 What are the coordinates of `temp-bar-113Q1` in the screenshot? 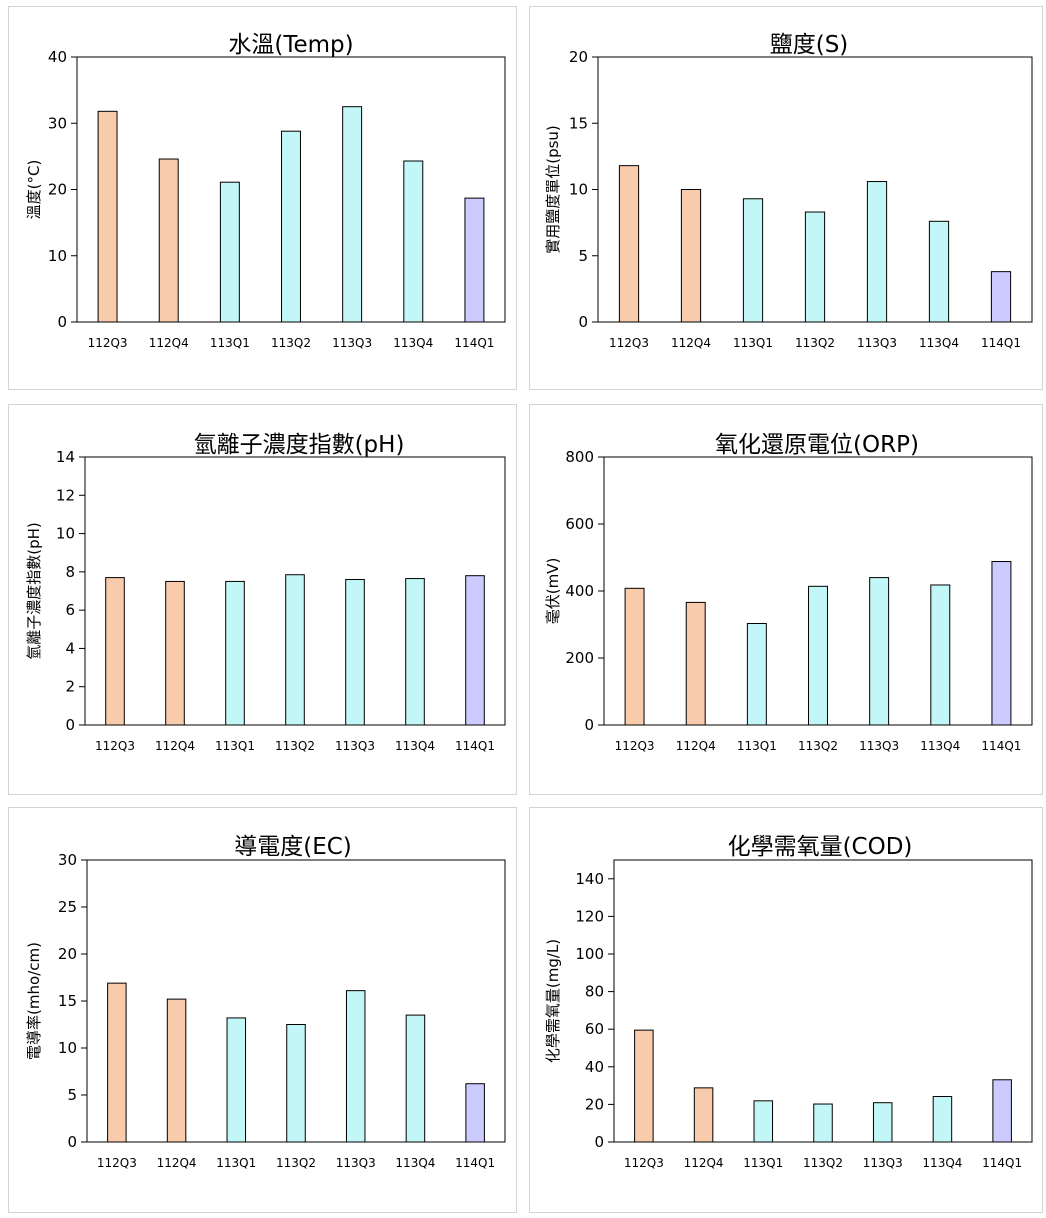 It's located at (229, 252).